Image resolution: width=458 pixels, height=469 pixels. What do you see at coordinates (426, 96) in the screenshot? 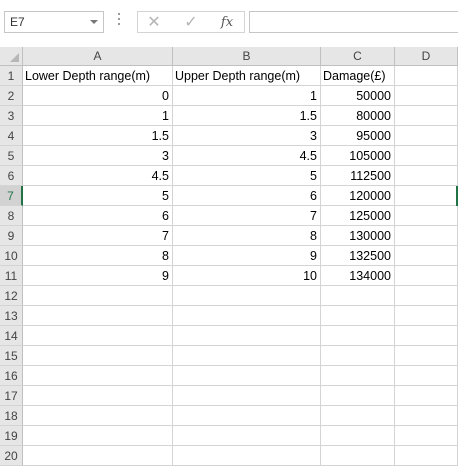
I see `cell-d2` at bounding box center [426, 96].